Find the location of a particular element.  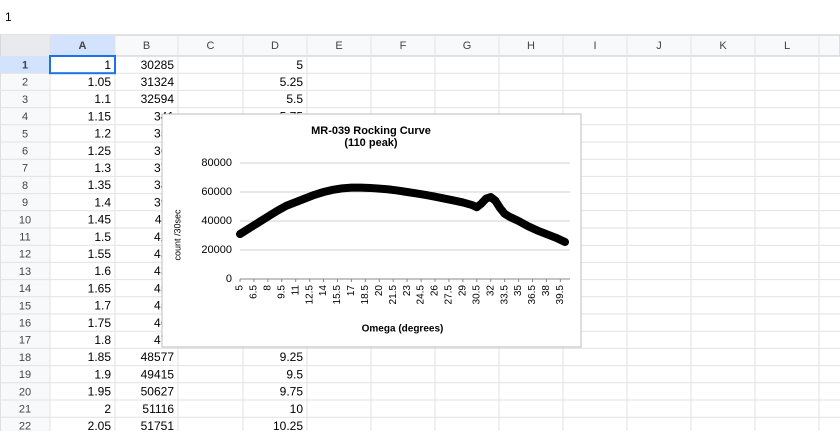

cell: 1.3 is located at coordinates (102, 168).